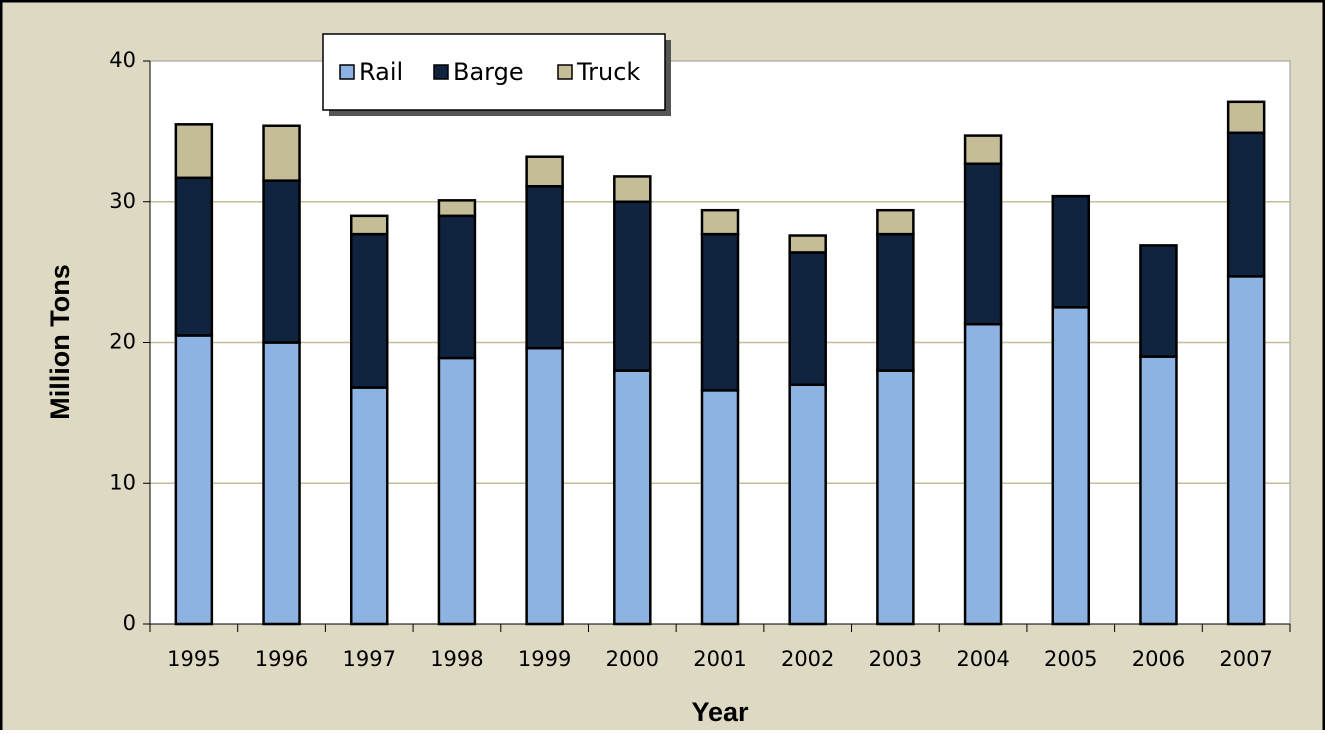 This screenshot has width=1325, height=734. What do you see at coordinates (129, 623) in the screenshot?
I see `y-tick-label: 0` at bounding box center [129, 623].